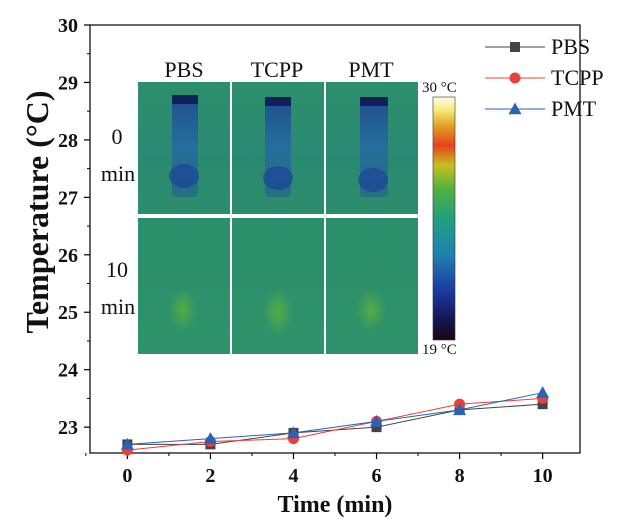  Describe the element at coordinates (68, 83) in the screenshot. I see `y-tick-label: 29` at that location.